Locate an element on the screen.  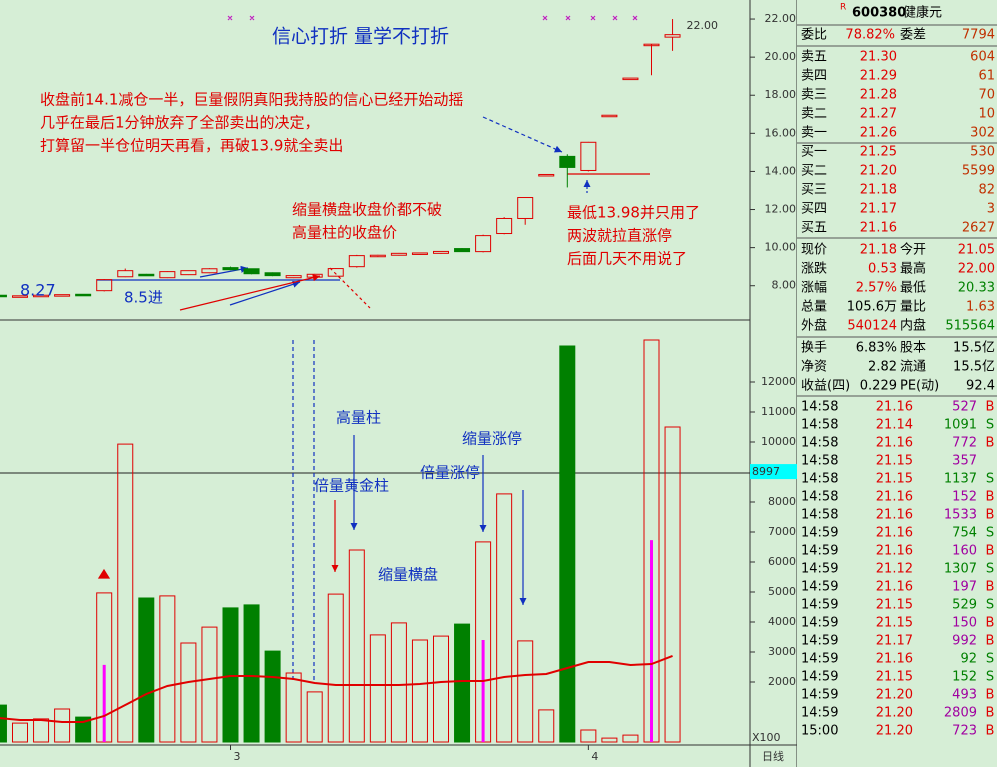
annotation: 8.27 is located at coordinates (38, 290).